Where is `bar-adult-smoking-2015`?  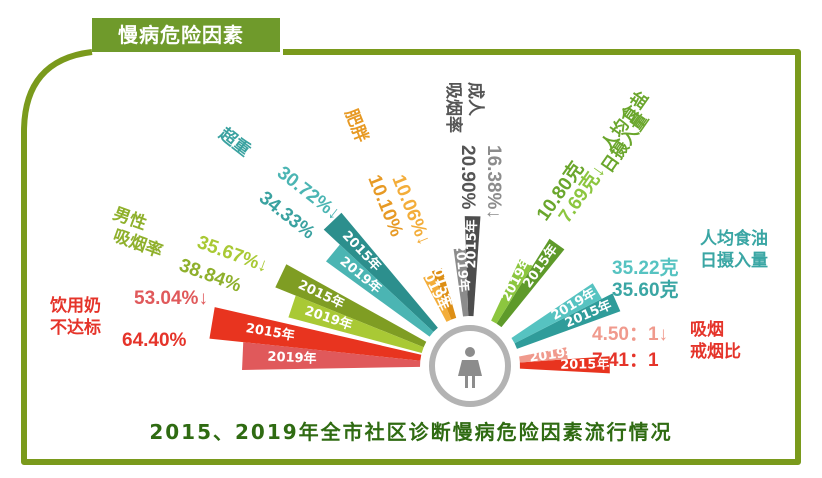
bar-adult-smoking-2015 is located at coordinates (472, 266).